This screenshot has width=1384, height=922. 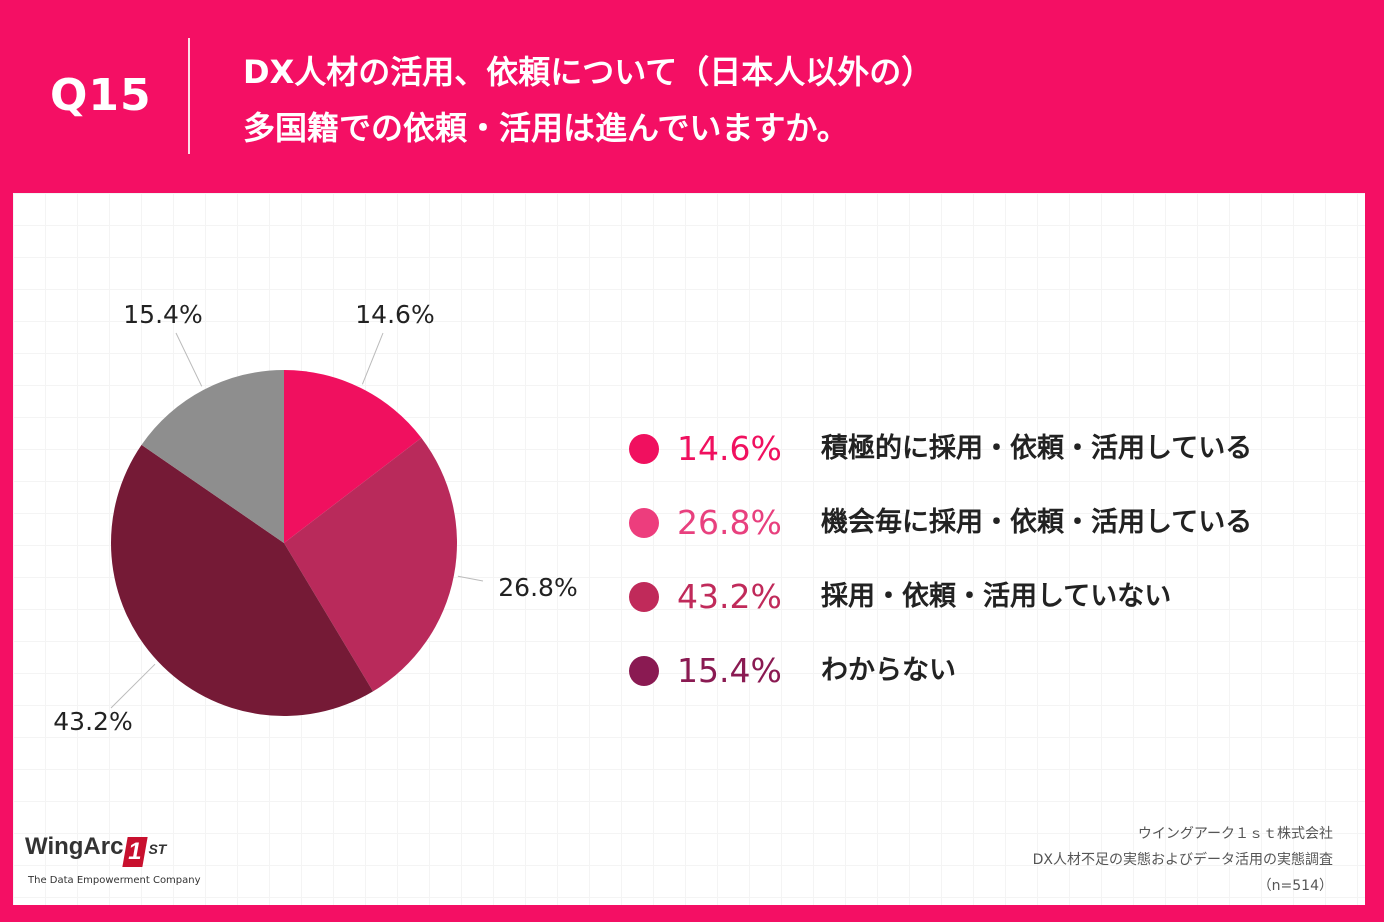 I want to click on leader-line-occasionally, so click(x=470, y=578).